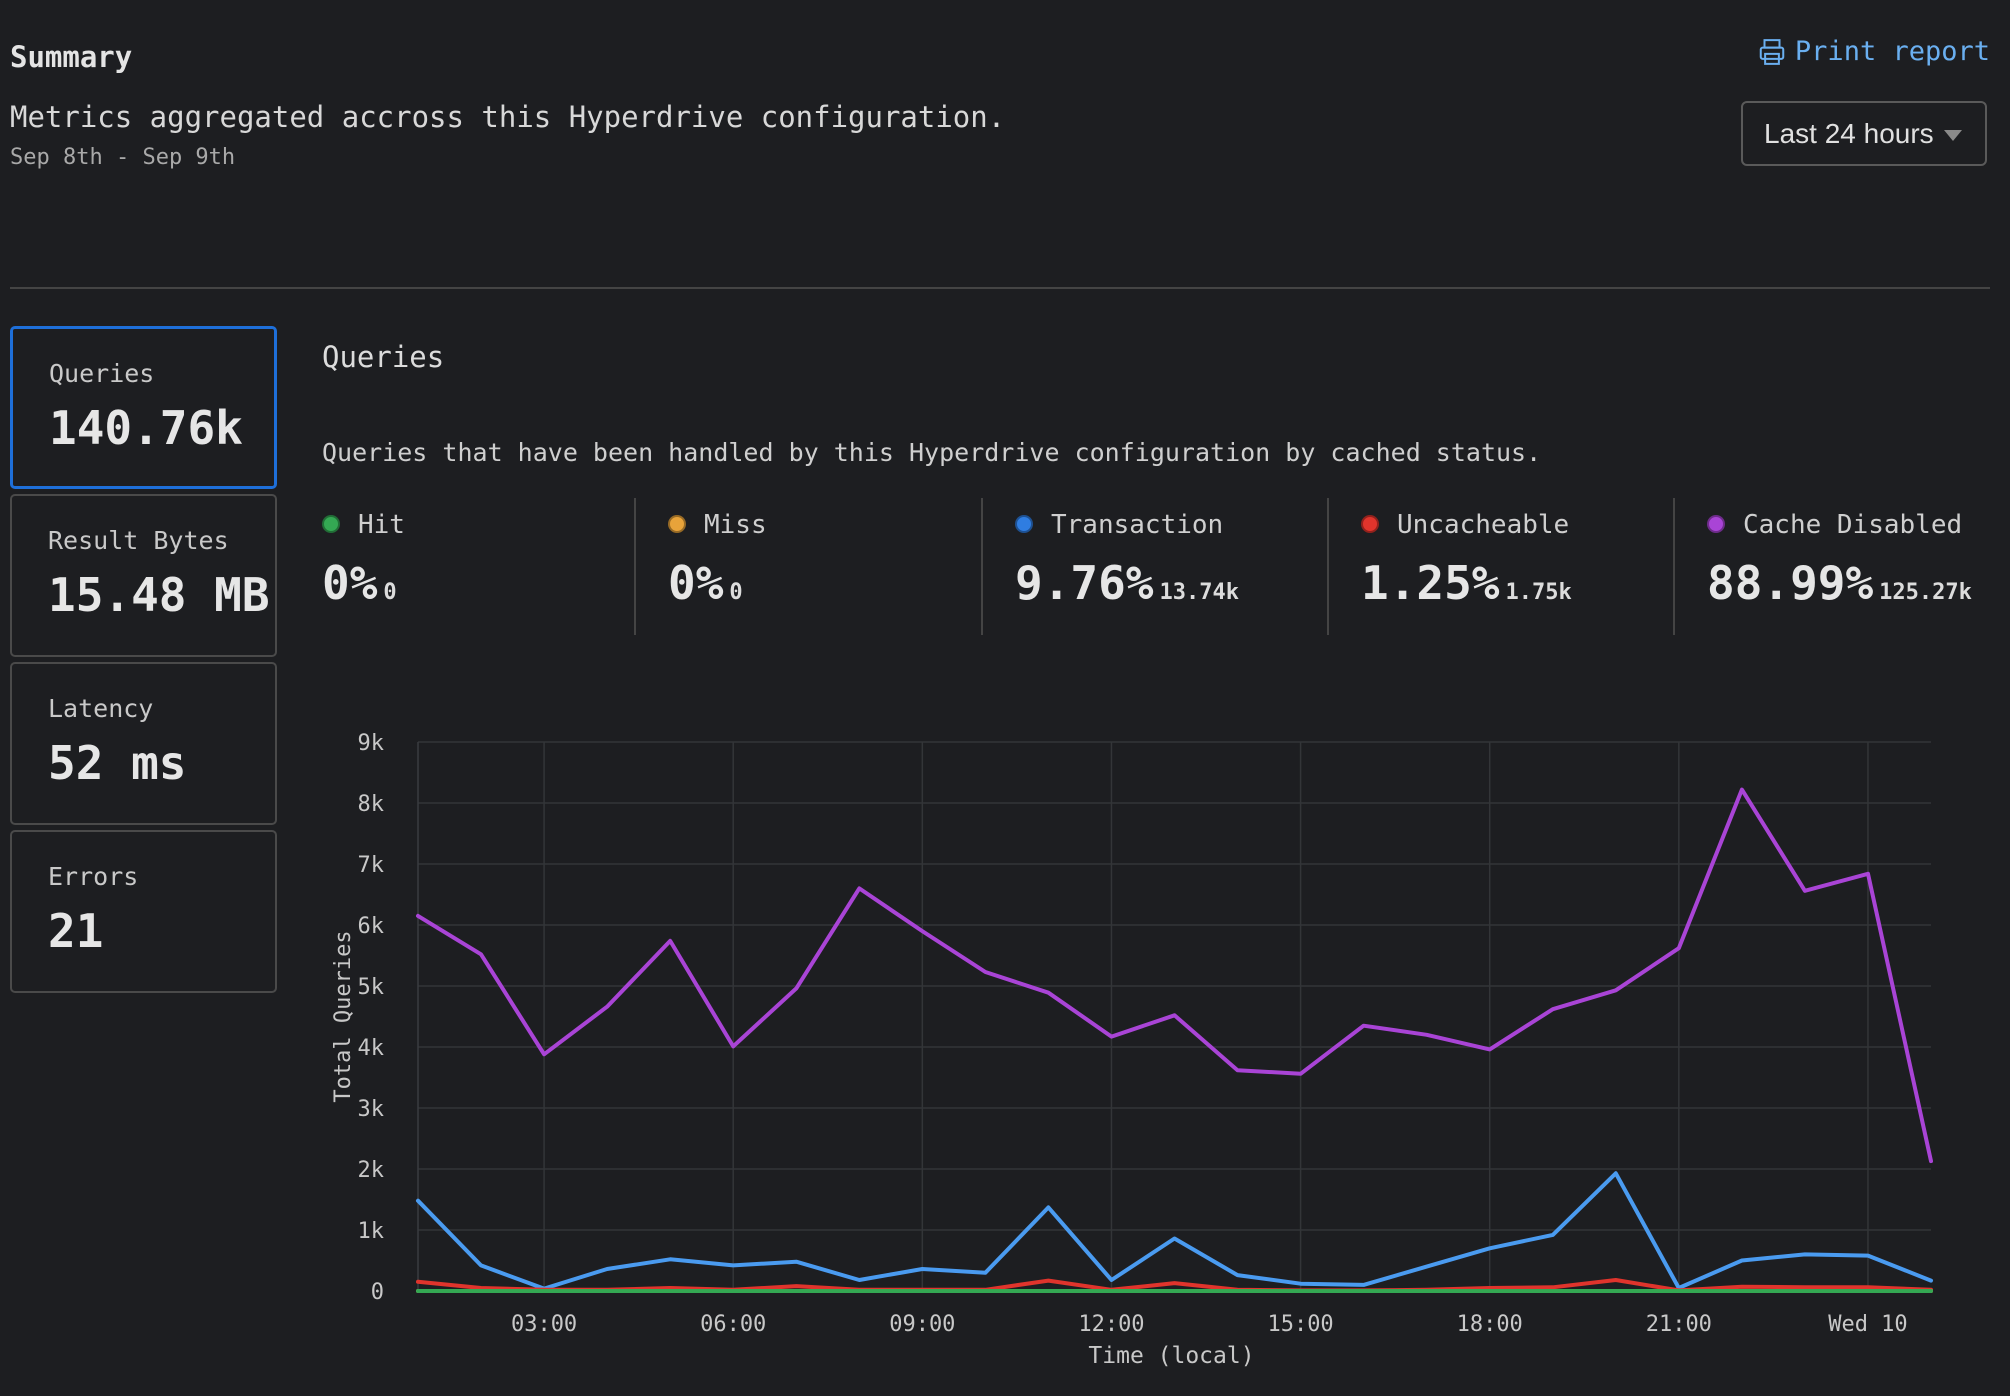  What do you see at coordinates (143, 911) in the screenshot?
I see `metric-card-errors: Errors 21` at bounding box center [143, 911].